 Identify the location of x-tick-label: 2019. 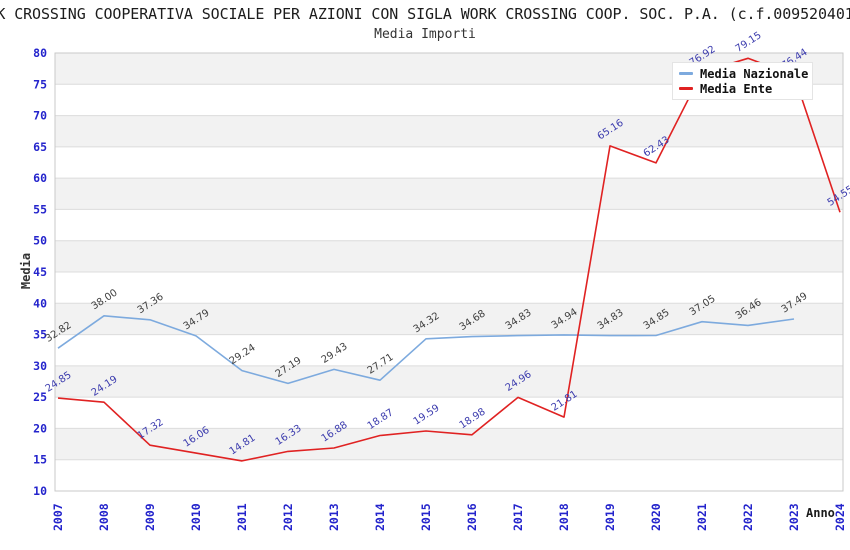
(610, 517).